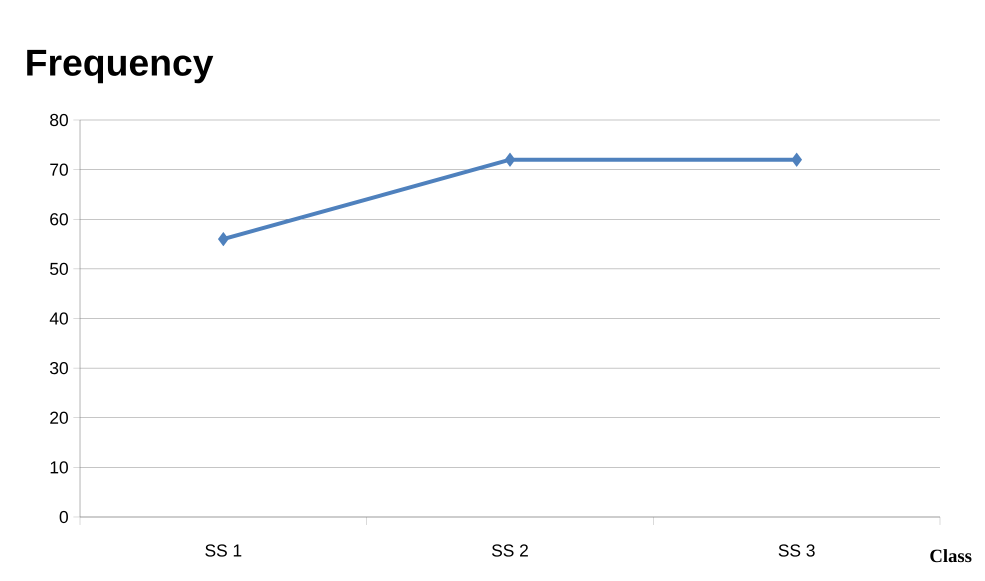  What do you see at coordinates (510, 550) in the screenshot?
I see `x-tick-label: SS 2` at bounding box center [510, 550].